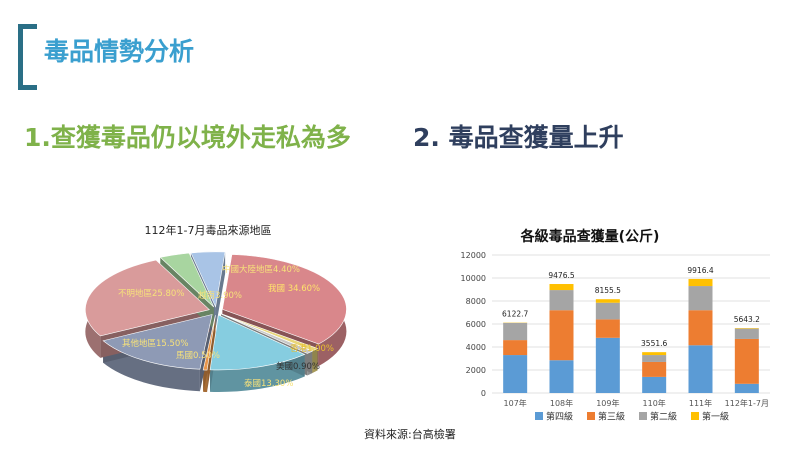 This screenshot has width=800, height=462. I want to click on bar-total-label: 5643.2, so click(747, 319).